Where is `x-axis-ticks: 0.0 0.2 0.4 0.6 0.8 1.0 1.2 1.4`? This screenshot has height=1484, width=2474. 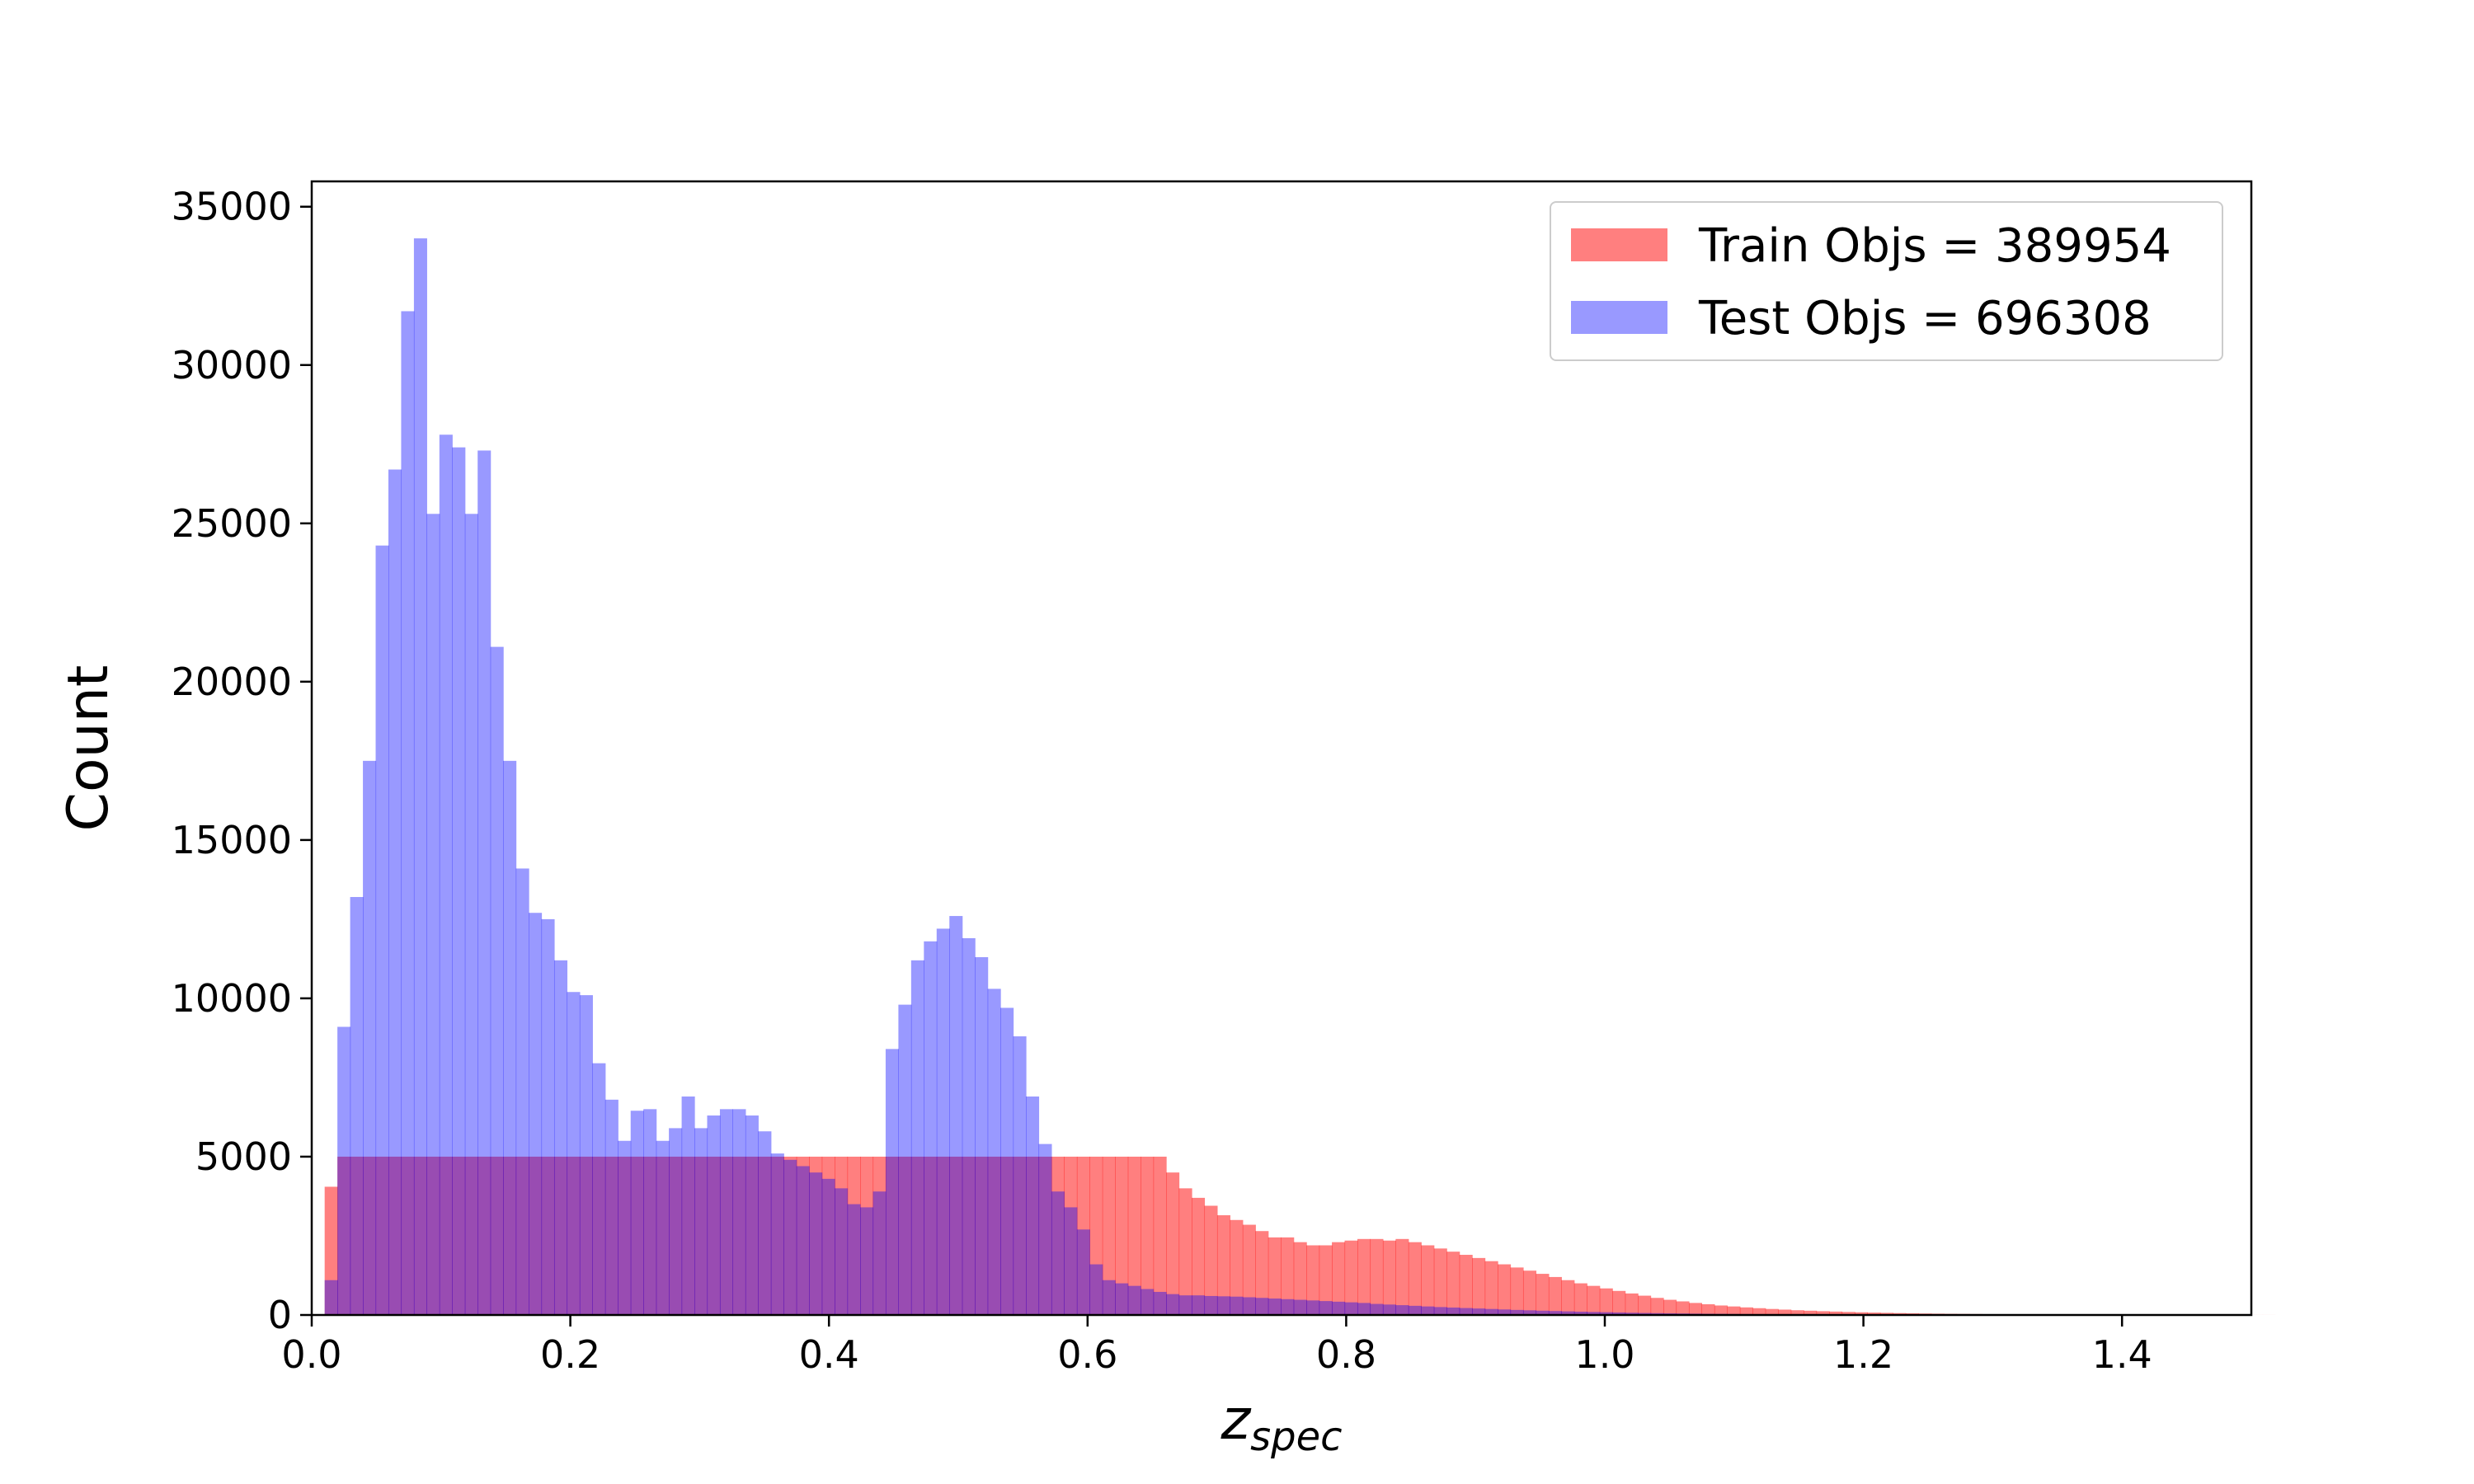 x-axis-ticks: 0.0 0.2 0.4 0.6 0.8 1.0 1.2 1.4 is located at coordinates (1216, 1346).